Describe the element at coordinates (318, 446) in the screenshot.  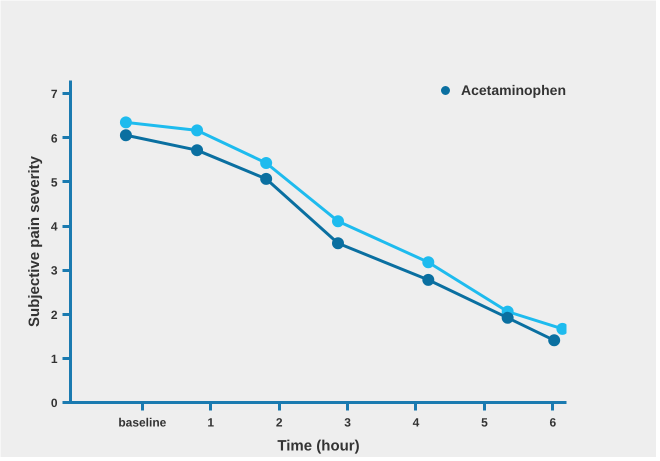
I see `x-axis-title: Time (hour)` at that location.